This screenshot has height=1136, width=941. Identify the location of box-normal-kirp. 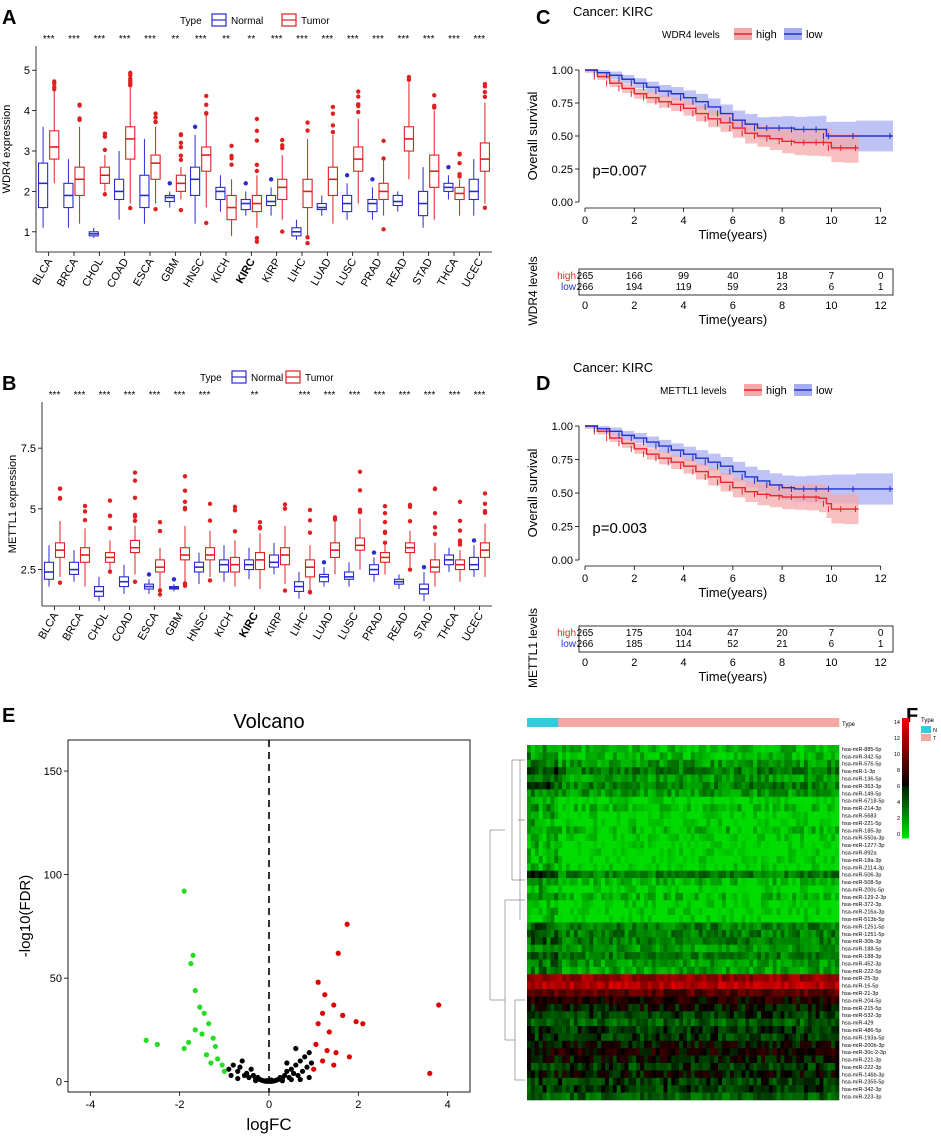
(274, 561).